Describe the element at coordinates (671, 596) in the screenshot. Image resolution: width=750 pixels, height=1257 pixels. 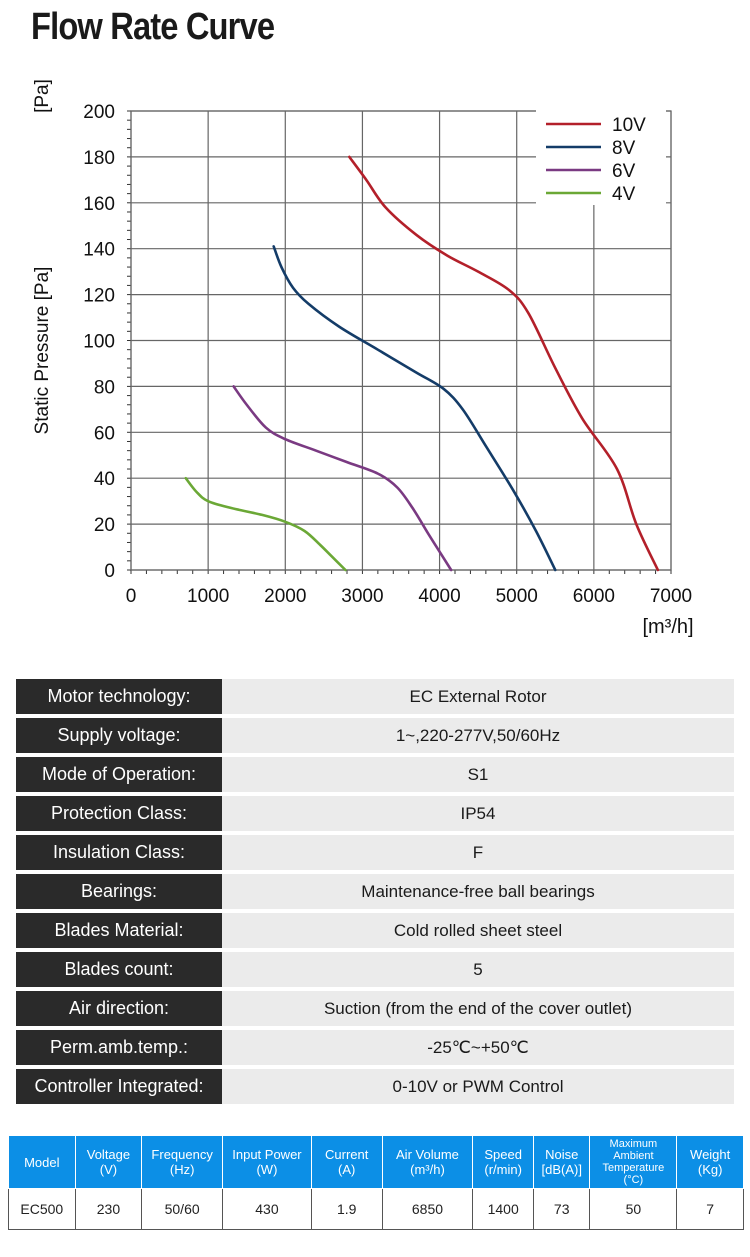
I see `x-tick-label: 7000` at that location.